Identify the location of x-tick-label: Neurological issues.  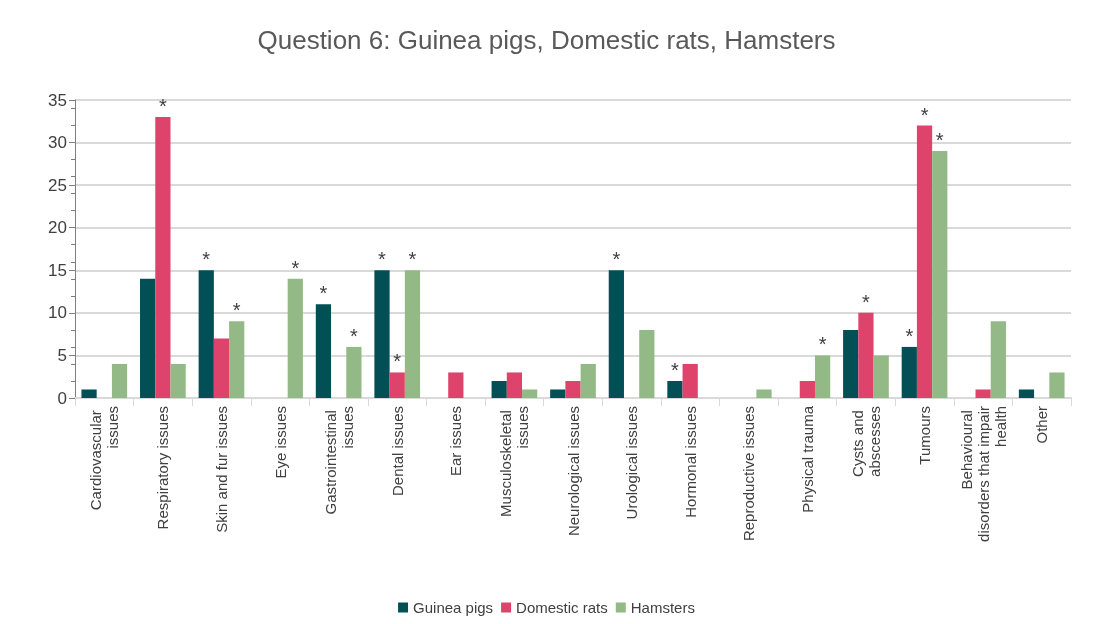
(573, 471).